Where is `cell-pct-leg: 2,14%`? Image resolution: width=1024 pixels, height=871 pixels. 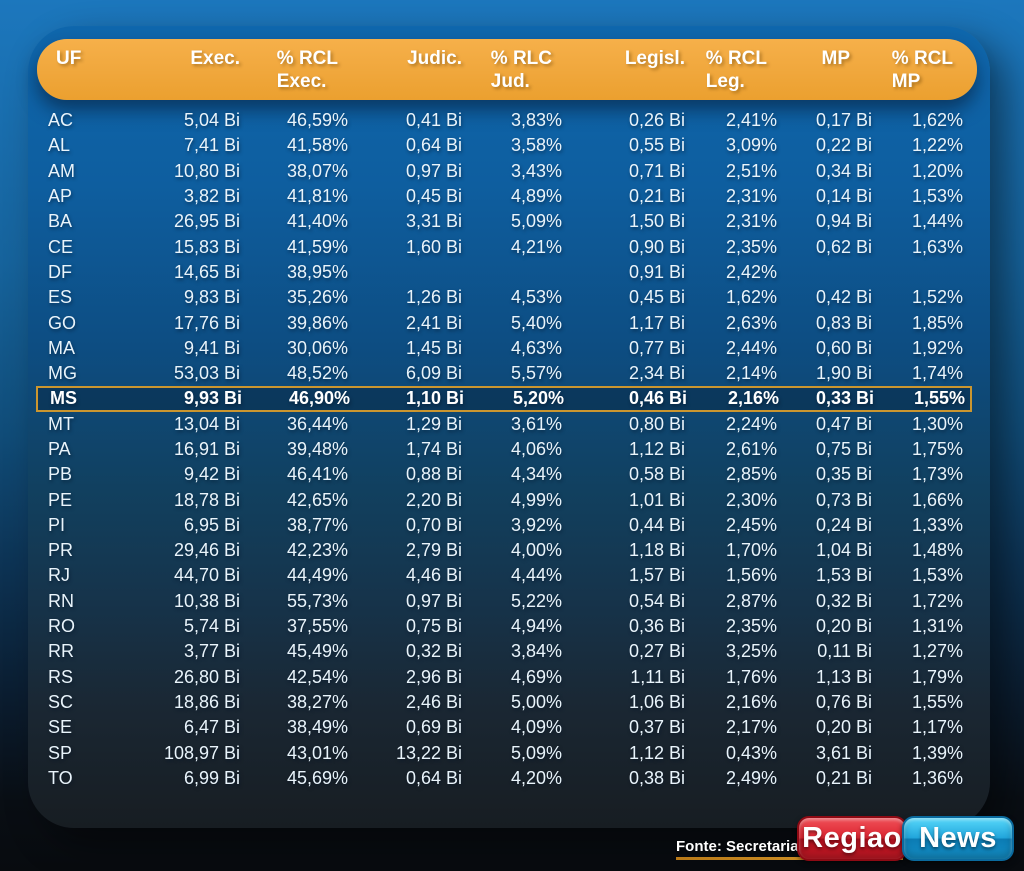
cell-pct-leg: 2,14% is located at coordinates (751, 373).